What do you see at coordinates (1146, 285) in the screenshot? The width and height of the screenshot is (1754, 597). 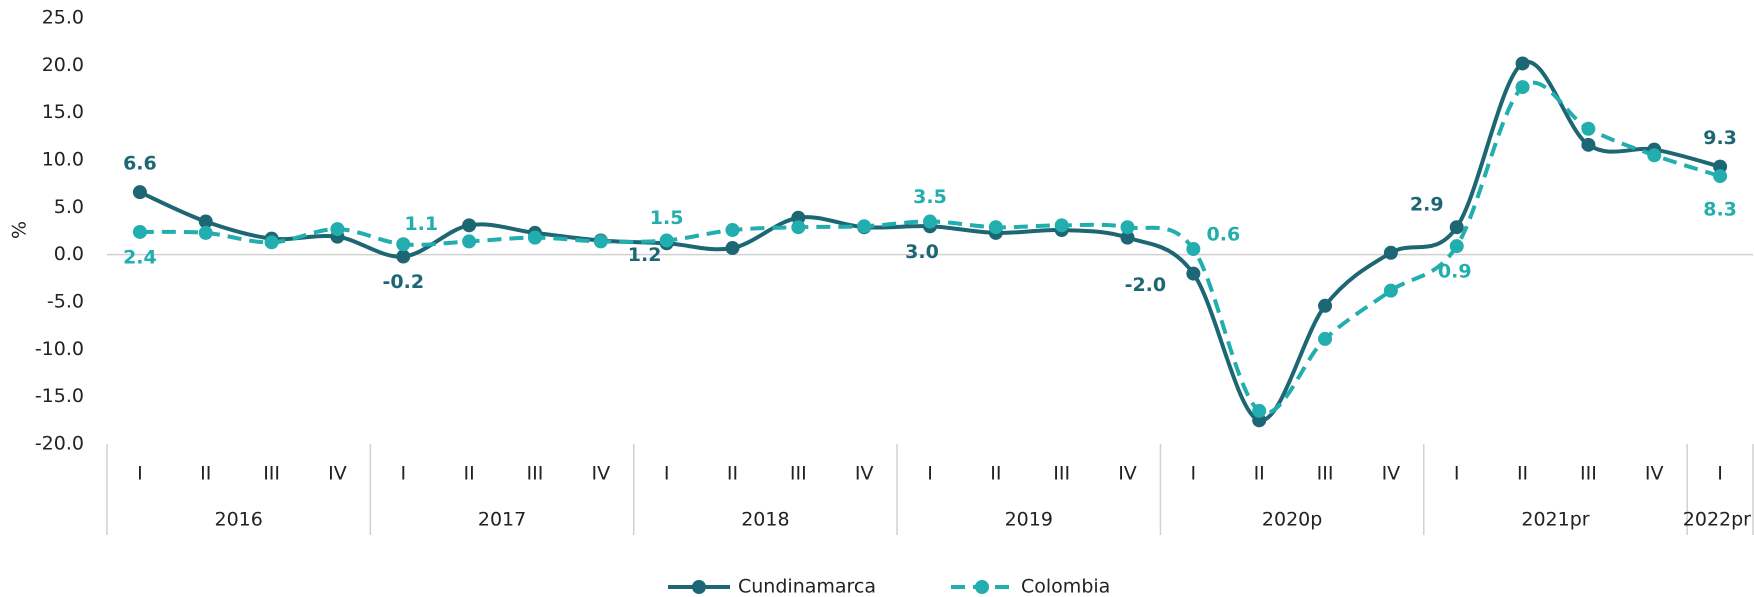 I see `data-label: -2.0` at bounding box center [1146, 285].